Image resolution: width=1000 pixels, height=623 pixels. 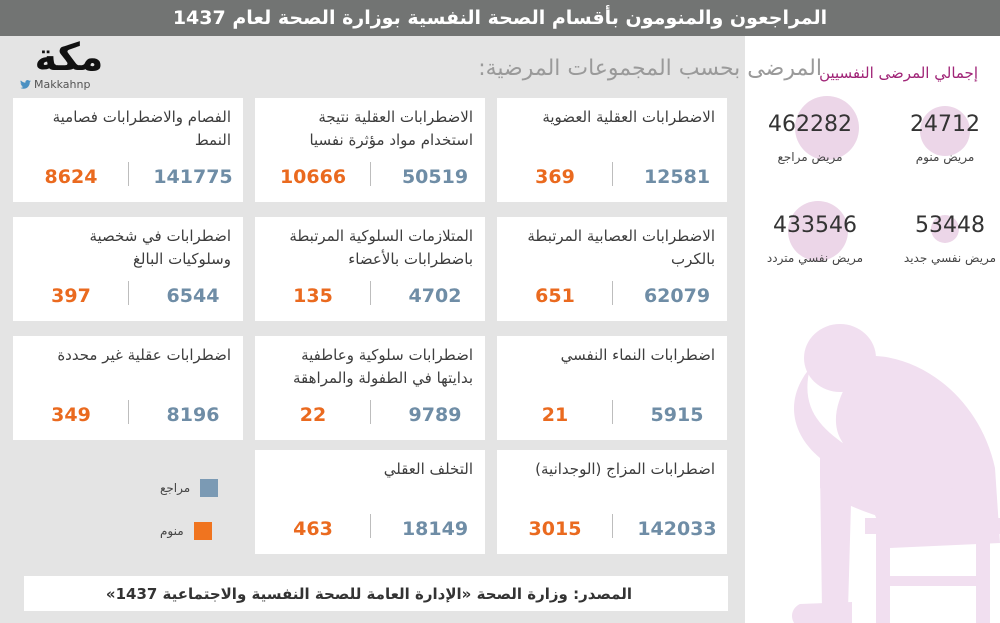 What do you see at coordinates (810, 157) in the screenshot?
I see `stat-label: مريض مراجع` at bounding box center [810, 157].